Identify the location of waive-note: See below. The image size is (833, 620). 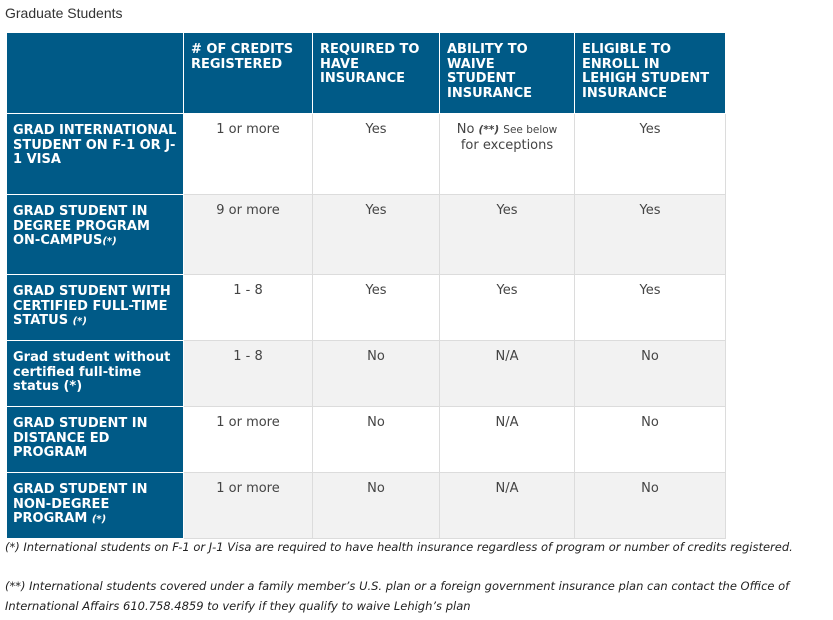
(530, 130).